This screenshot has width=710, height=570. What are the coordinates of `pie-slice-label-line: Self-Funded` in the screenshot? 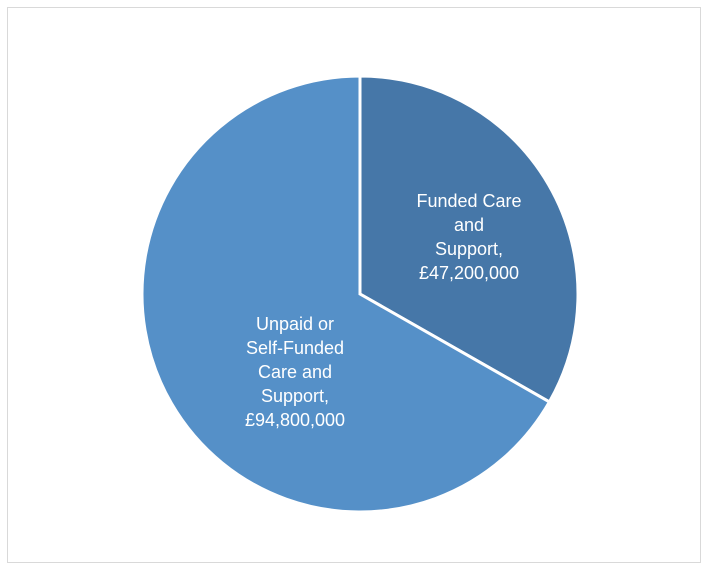 It's located at (295, 348).